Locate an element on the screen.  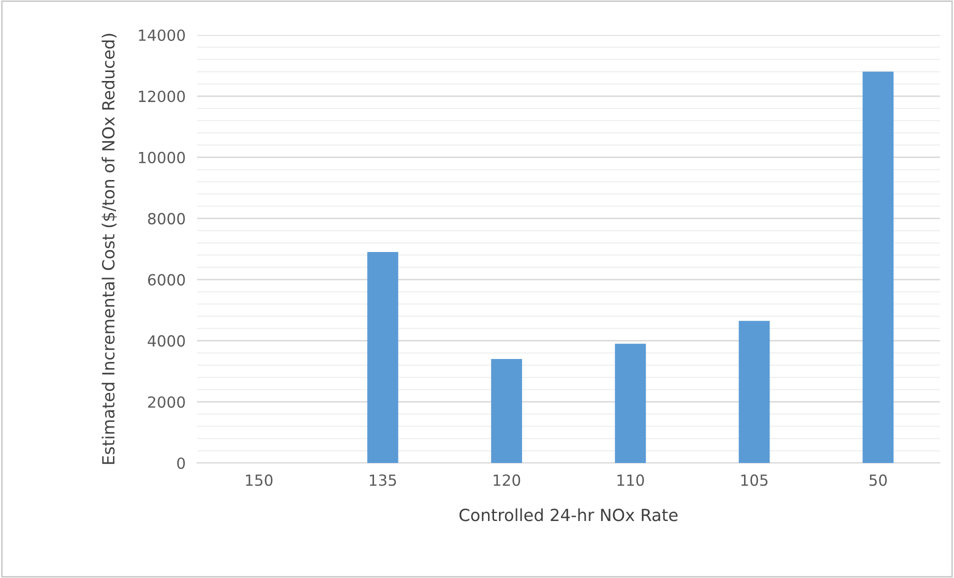
x-tick-label: 120 is located at coordinates (507, 480).